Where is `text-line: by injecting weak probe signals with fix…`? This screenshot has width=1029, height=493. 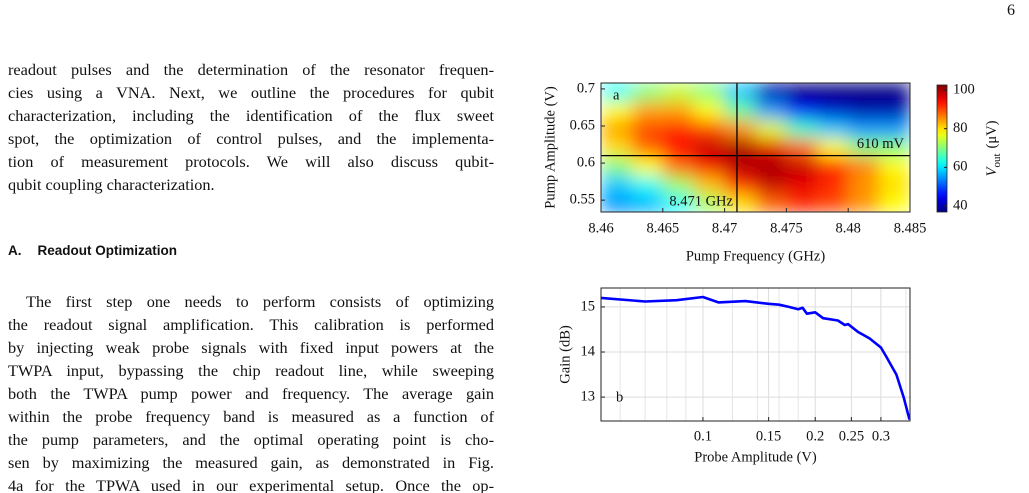
text-line: by injecting weak probe signals with fix… is located at coordinates (251, 347).